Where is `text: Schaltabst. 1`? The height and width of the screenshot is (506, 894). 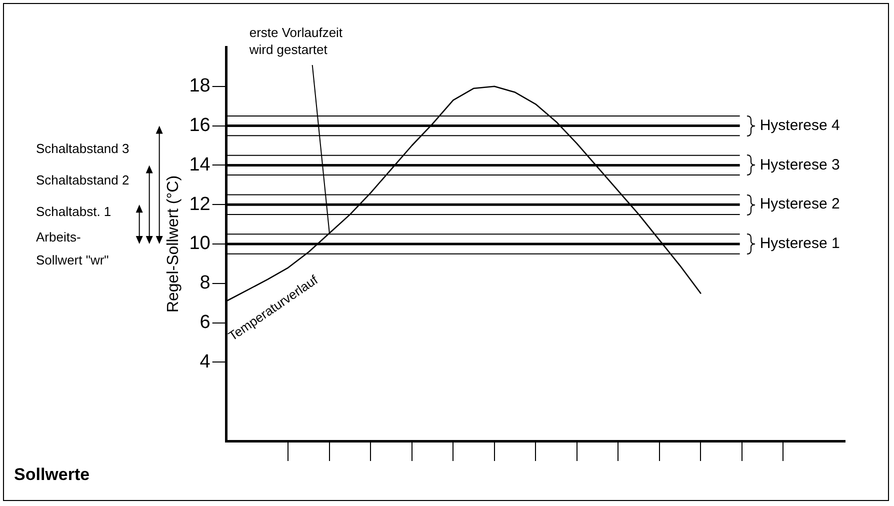 text: Schaltabst. 1 is located at coordinates (74, 212).